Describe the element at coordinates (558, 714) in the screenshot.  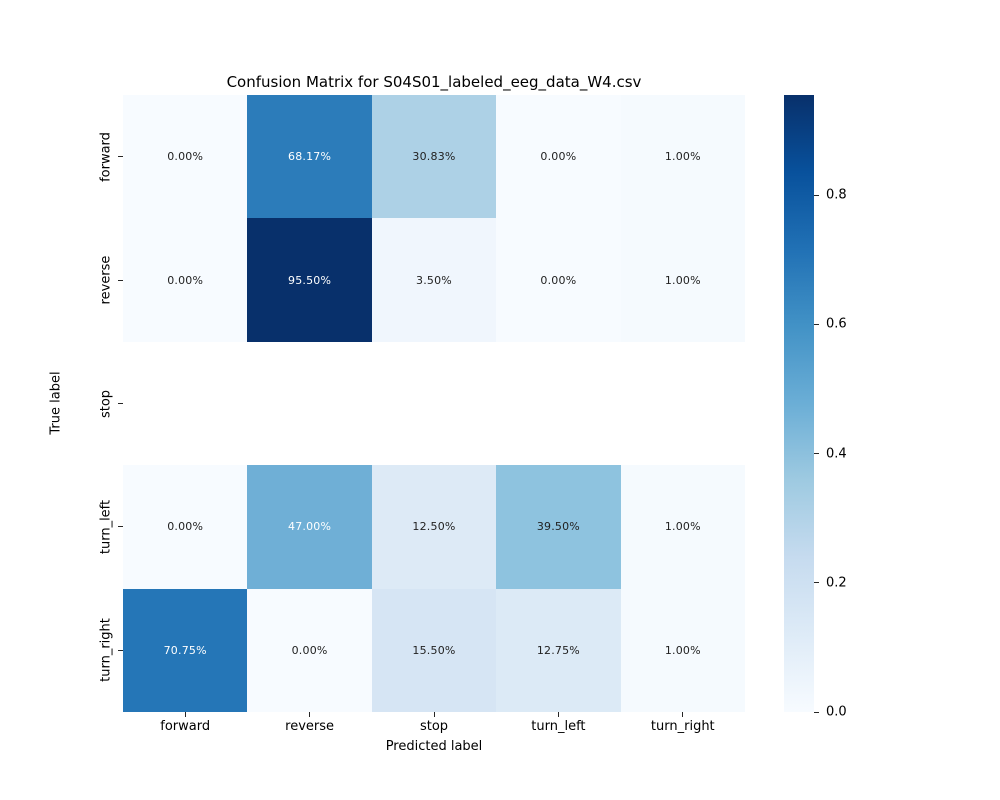
I see `x-tick-mark-turn_left` at that location.